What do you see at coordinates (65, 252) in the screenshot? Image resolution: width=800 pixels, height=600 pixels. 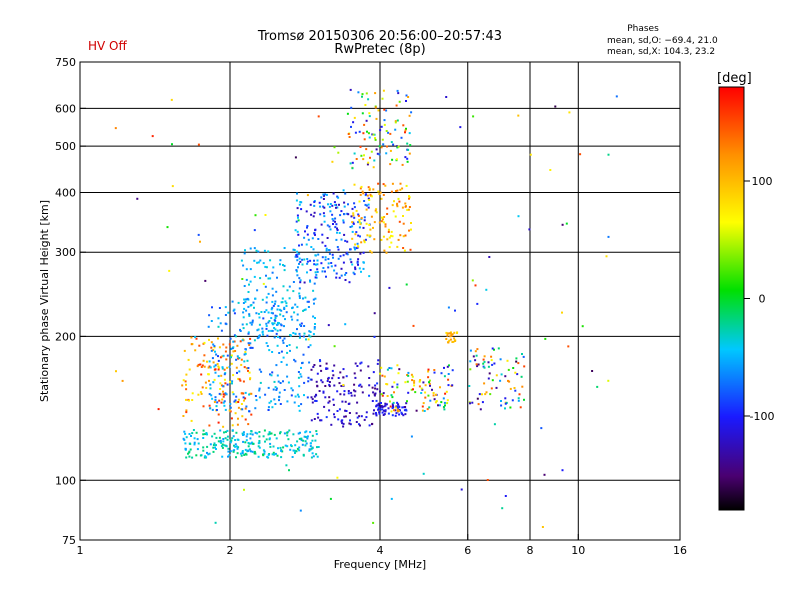 I see `y-tick-label: 300` at bounding box center [65, 252].